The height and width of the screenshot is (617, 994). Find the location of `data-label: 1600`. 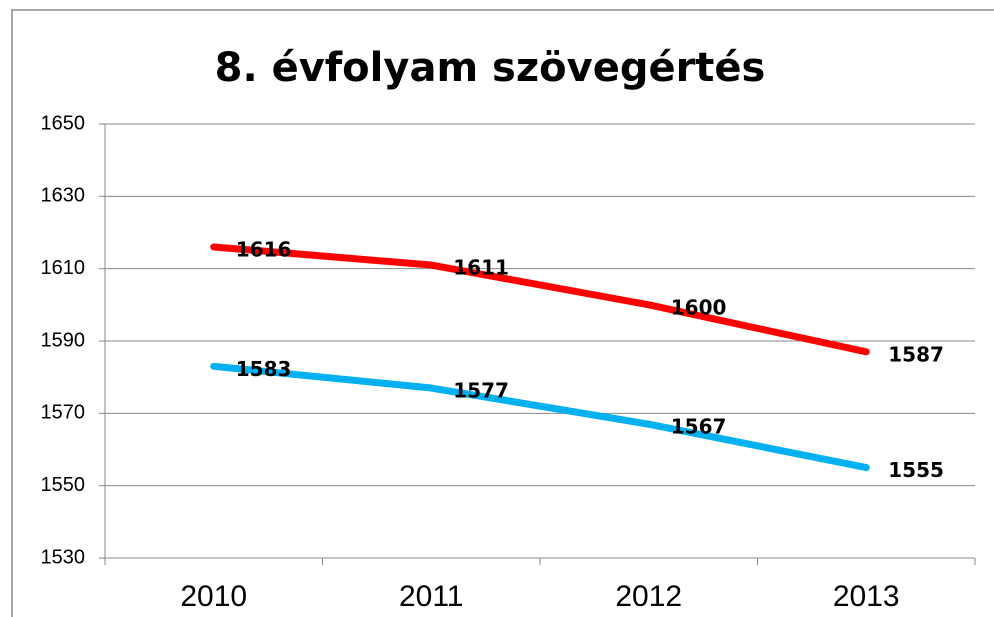

data-label: 1600 is located at coordinates (699, 307).